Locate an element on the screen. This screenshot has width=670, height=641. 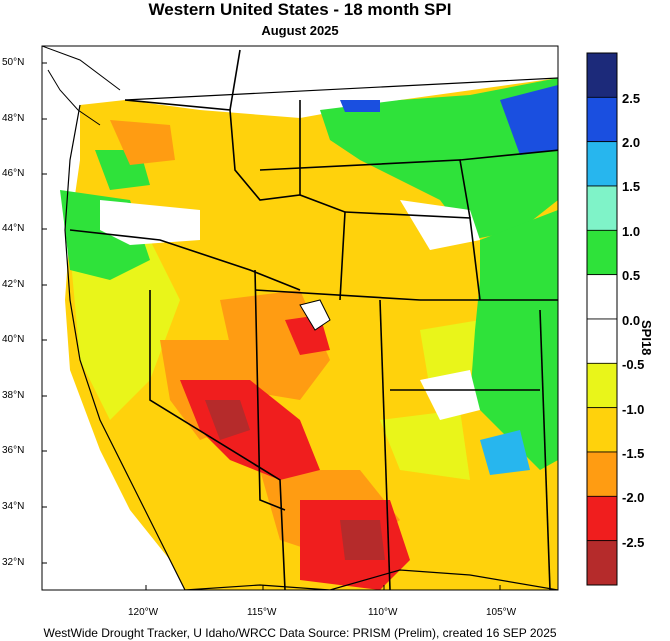
lat-label-42: 42°N is located at coordinates (13, 284).